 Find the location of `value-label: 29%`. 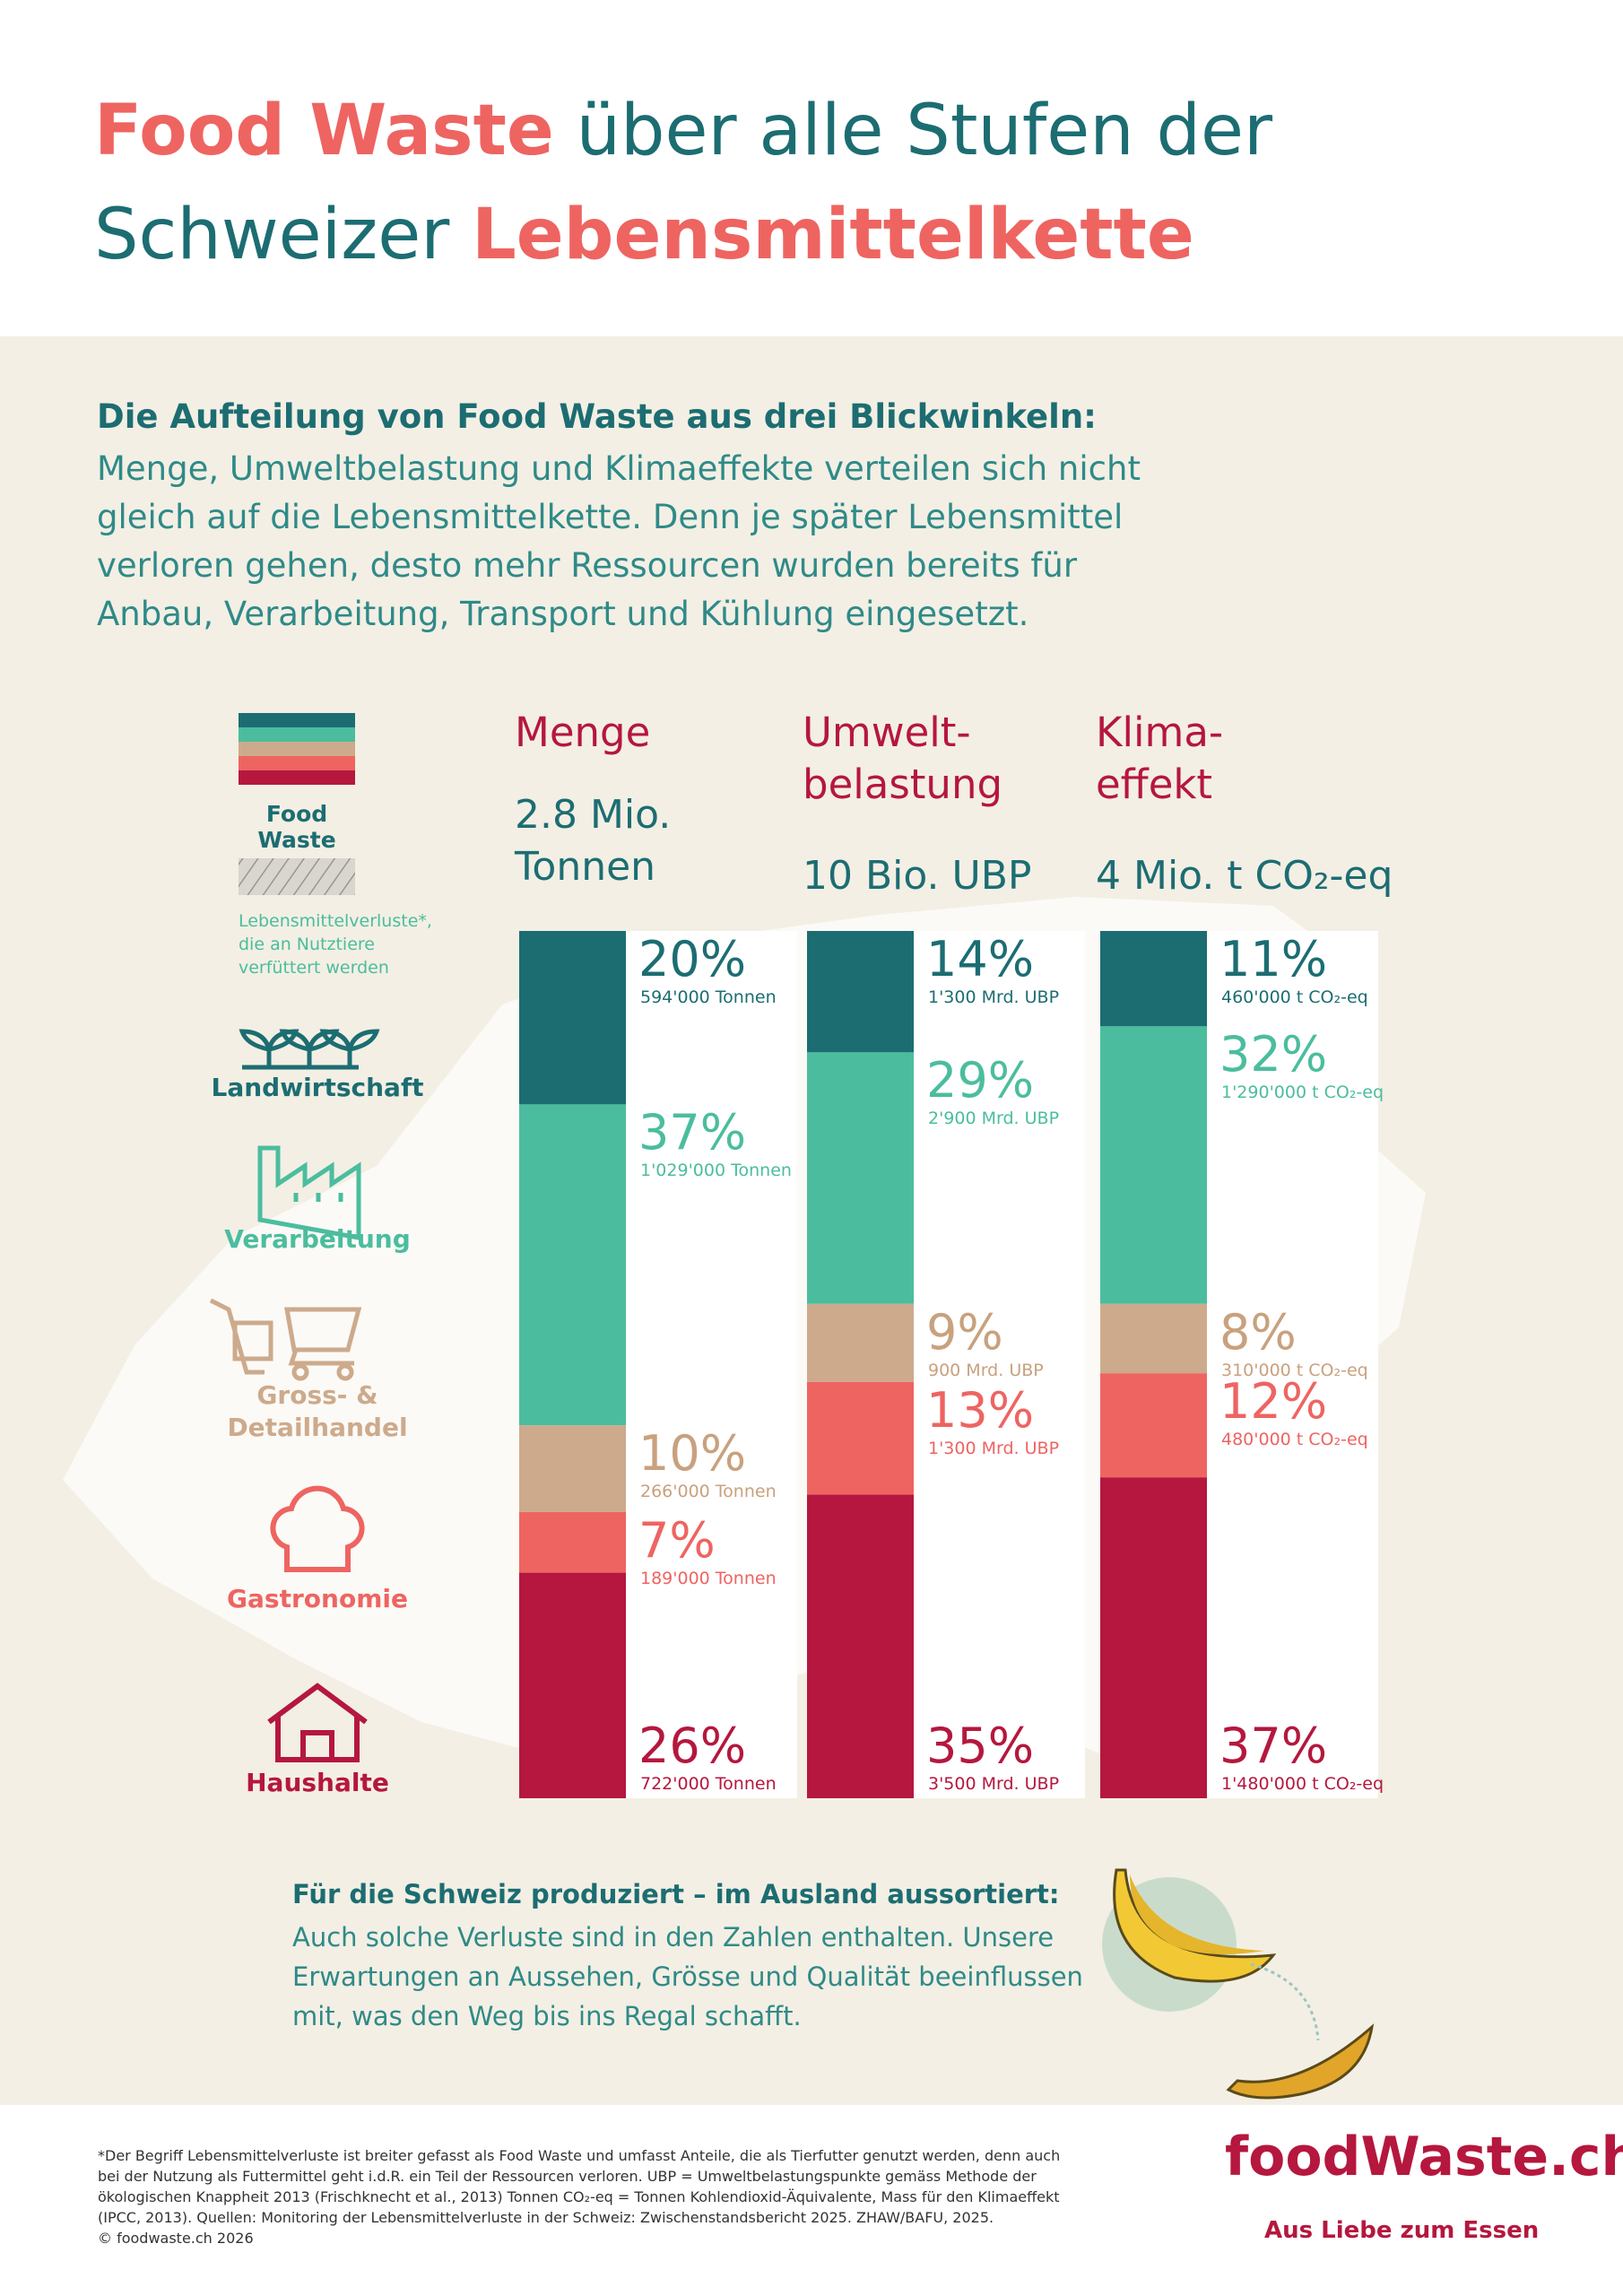

value-label: 29% is located at coordinates (980, 1080).